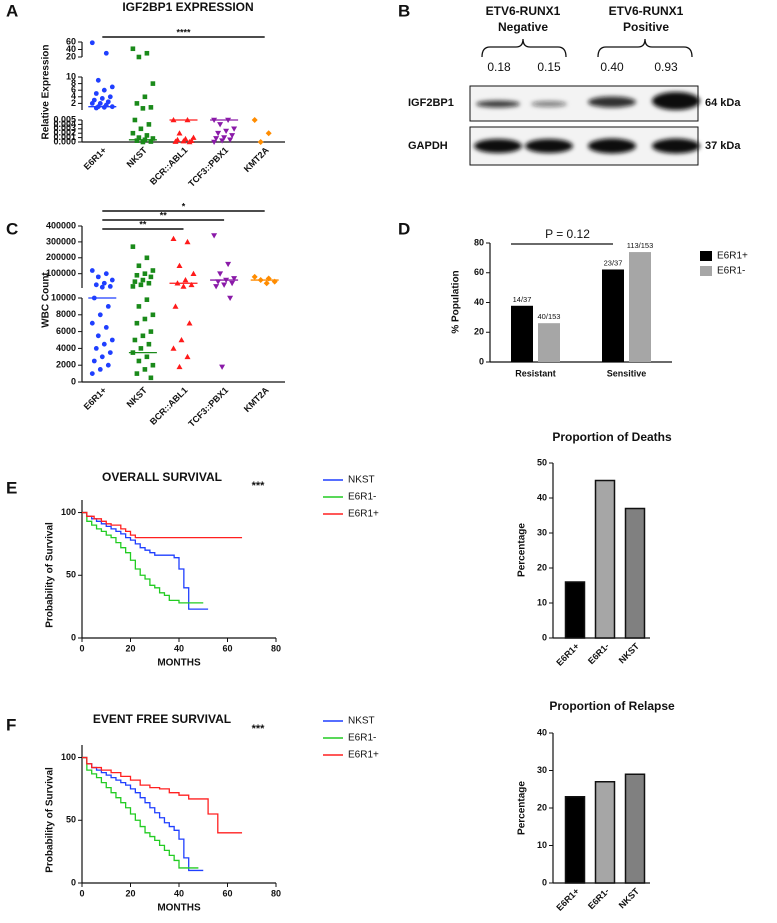 This screenshot has width=777, height=923. I want to click on x-tick-label: 80, so click(276, 893).